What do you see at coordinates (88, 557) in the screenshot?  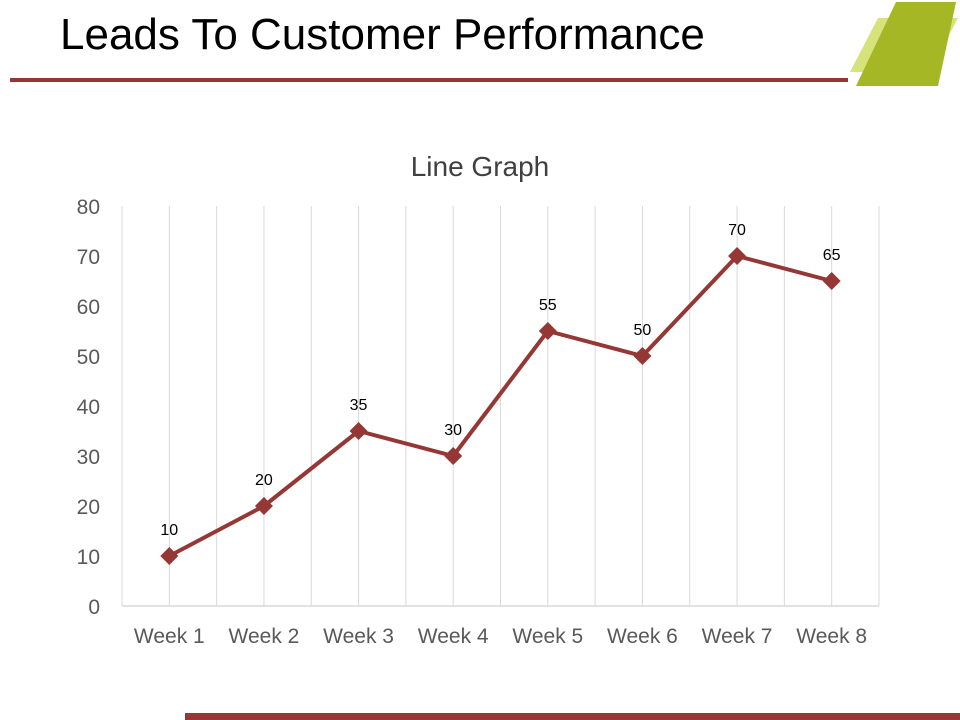 I see `y-tick-label: 10` at bounding box center [88, 557].